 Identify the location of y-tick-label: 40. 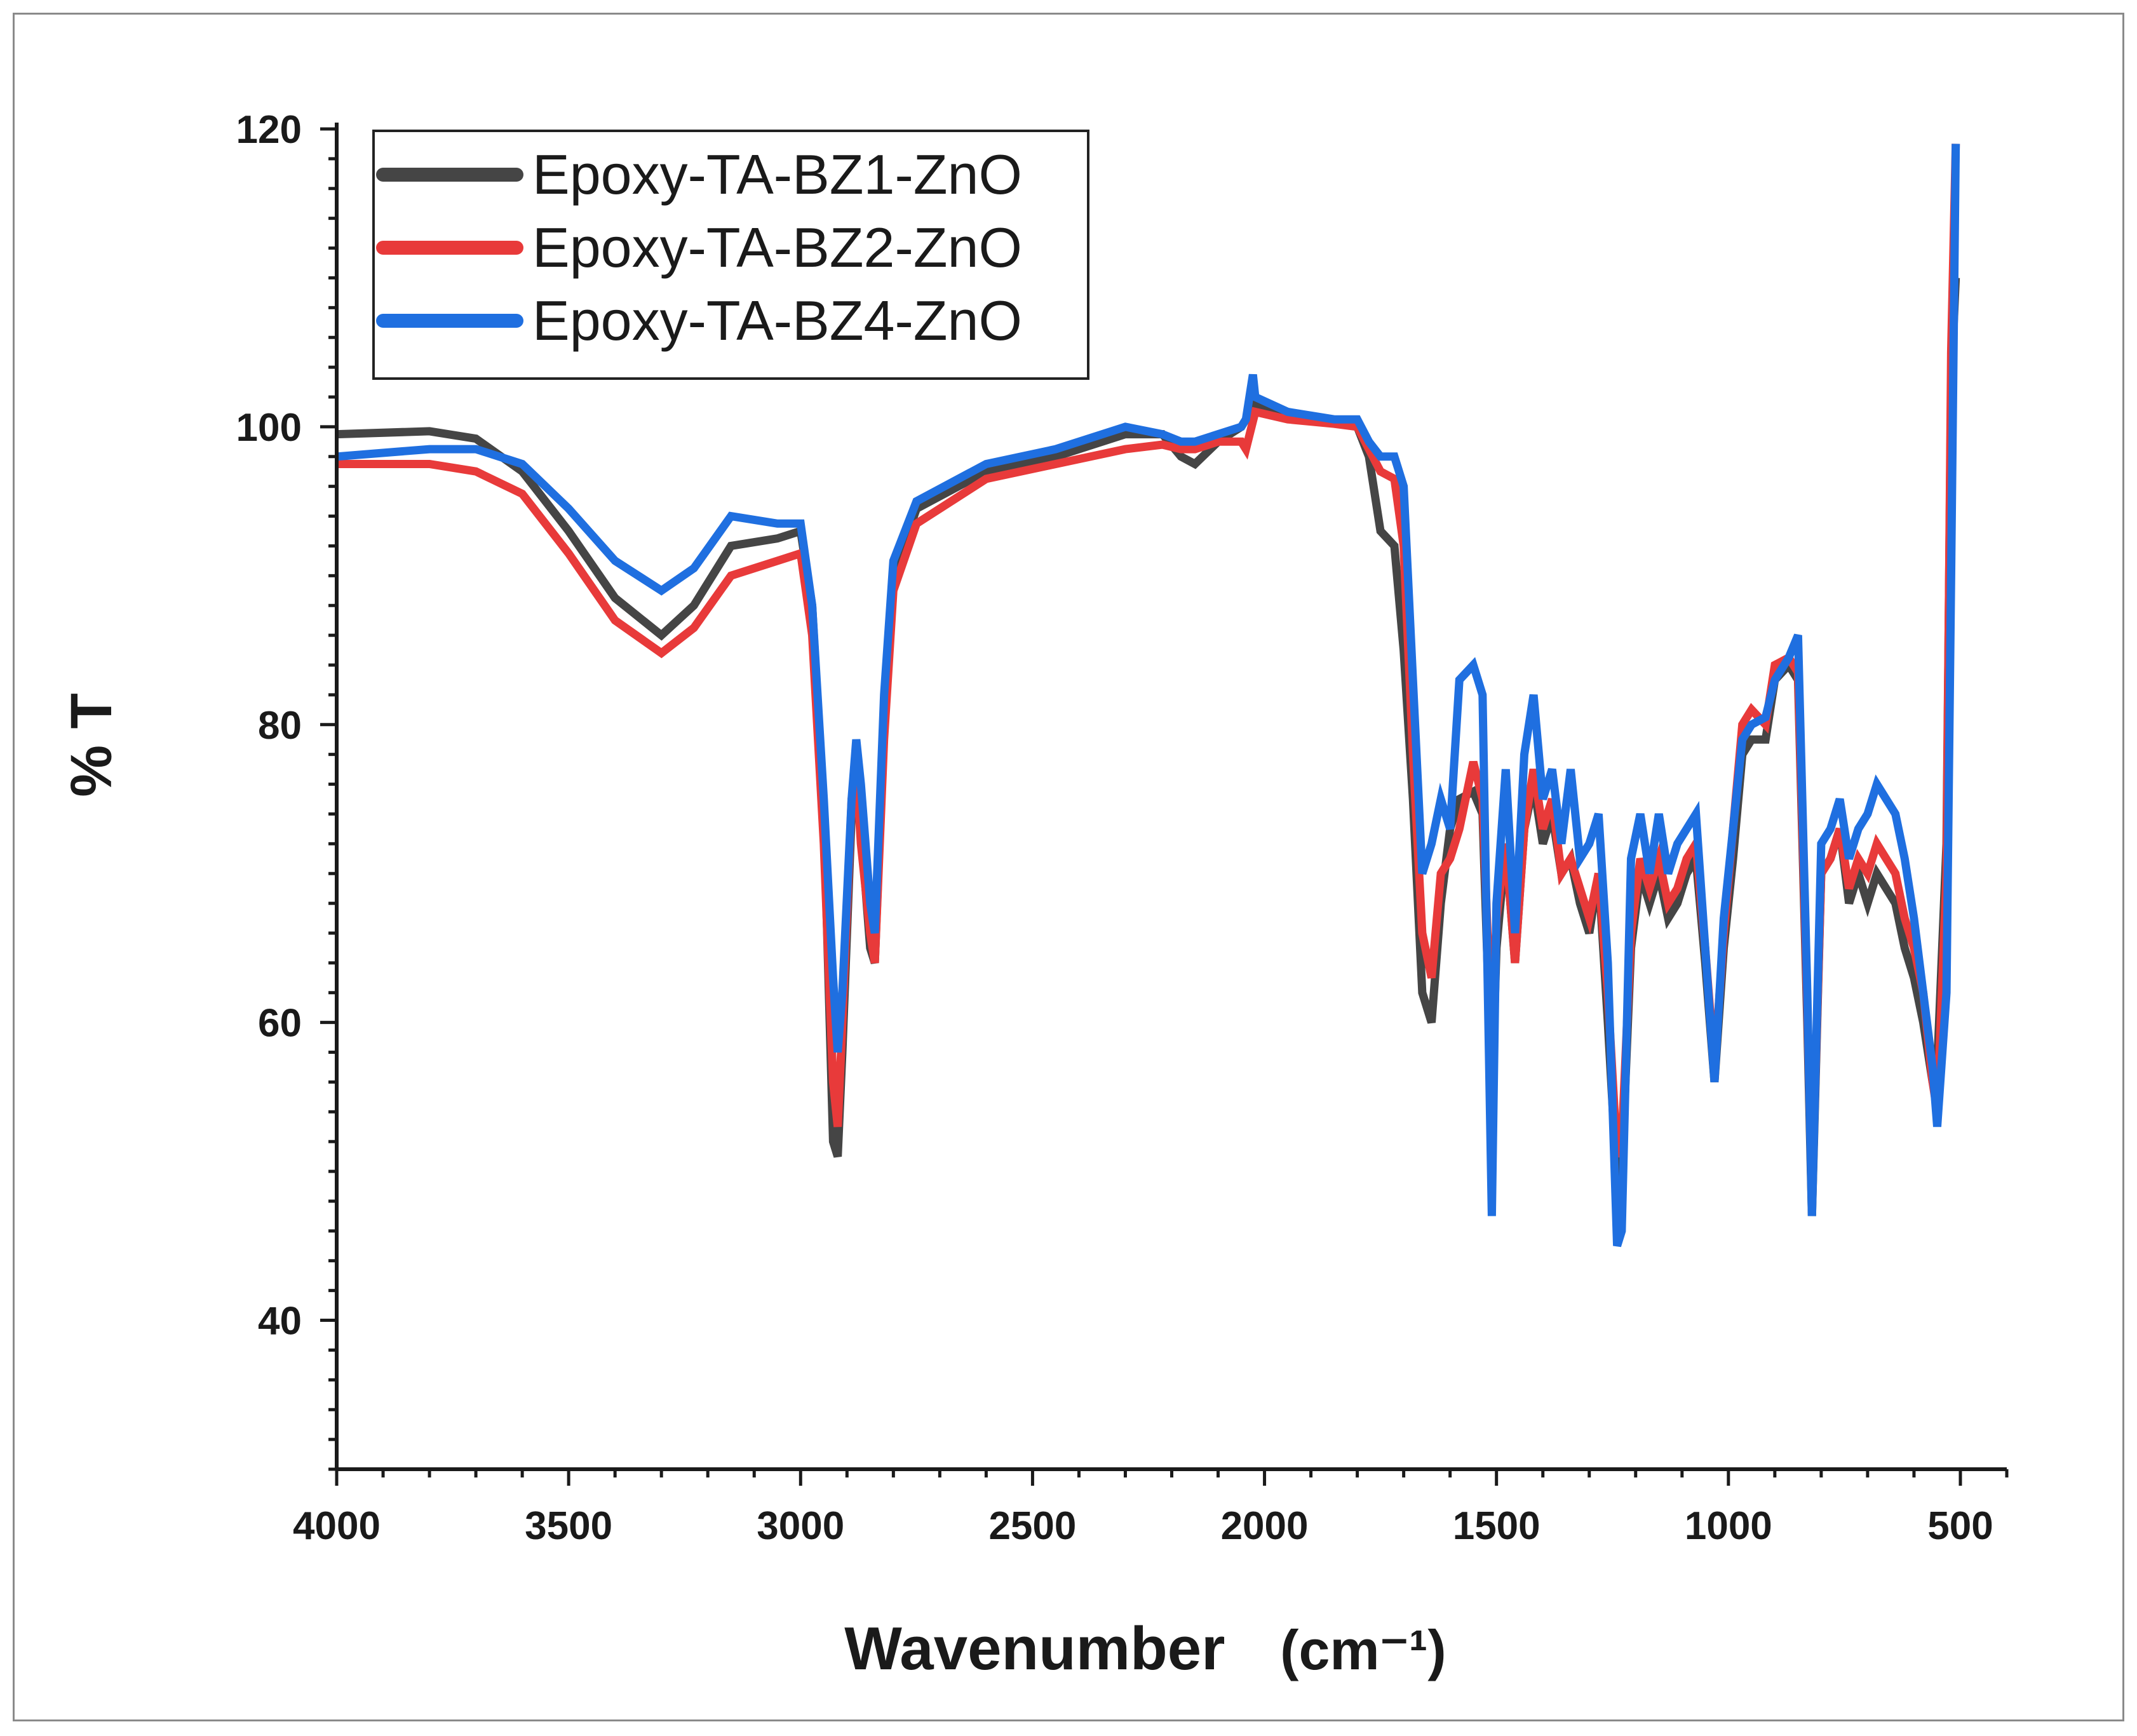
(280, 1321).